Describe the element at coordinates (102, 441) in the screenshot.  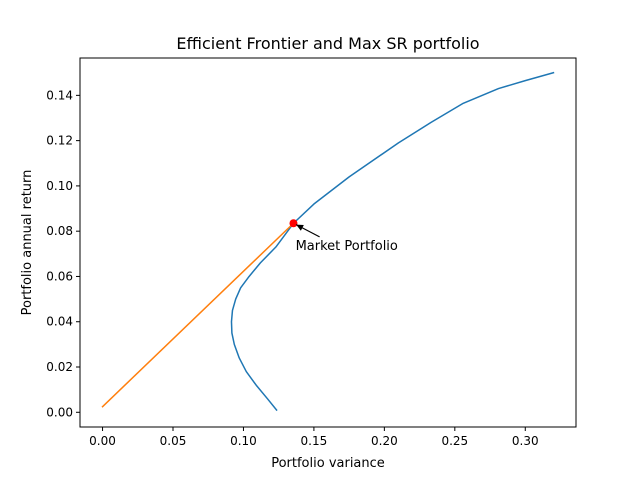
I see `x-tick-label: 0.00` at that location.